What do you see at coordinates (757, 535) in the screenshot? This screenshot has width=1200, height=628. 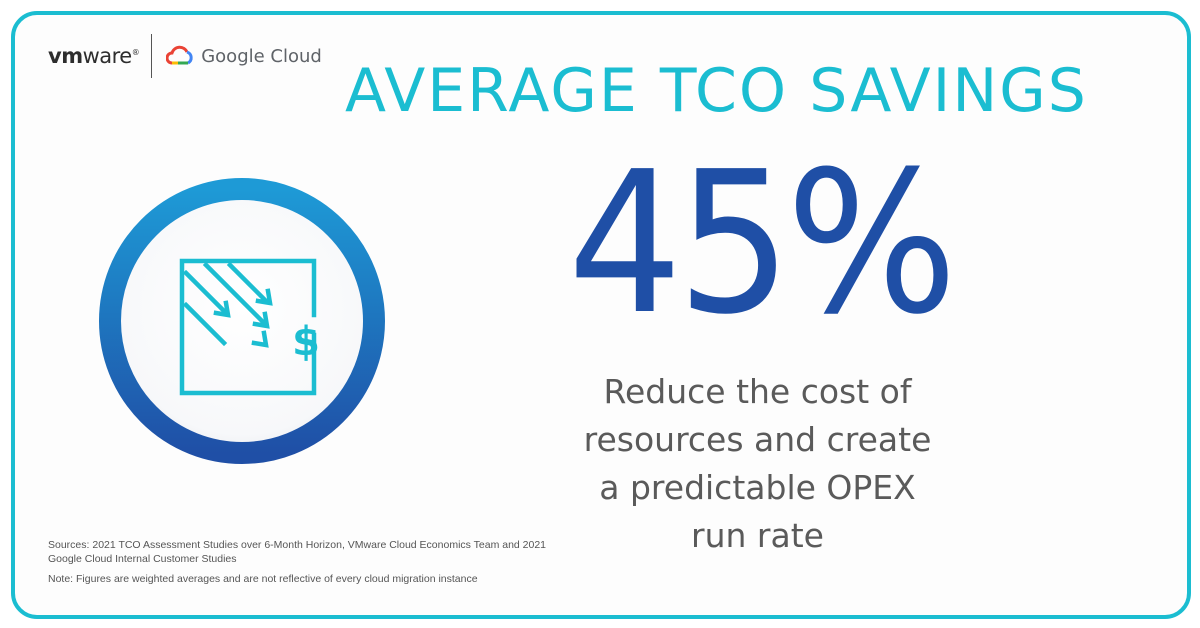 I see `description-line: run rate` at bounding box center [757, 535].